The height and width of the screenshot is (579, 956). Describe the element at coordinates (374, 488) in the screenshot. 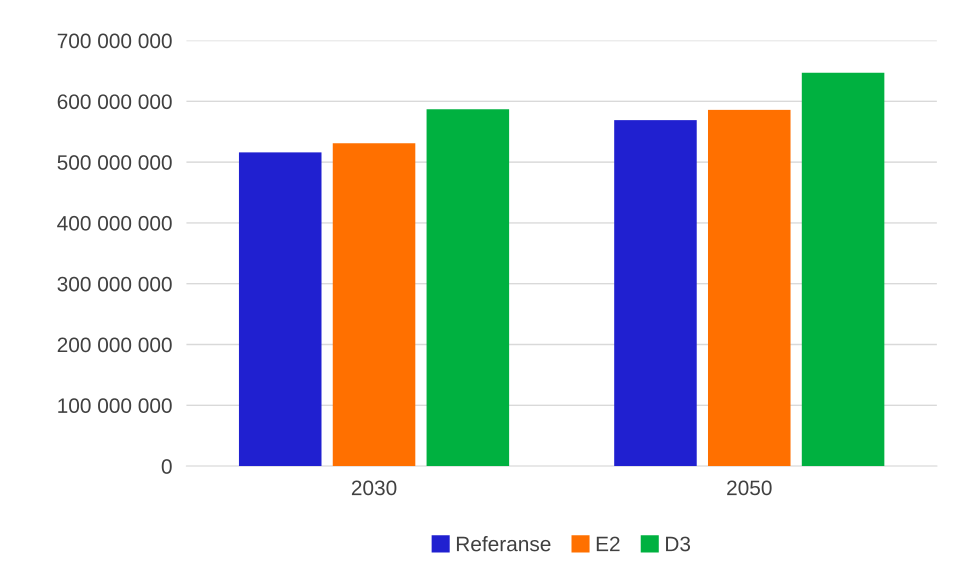

I see `x-tick-label: 2030` at that location.